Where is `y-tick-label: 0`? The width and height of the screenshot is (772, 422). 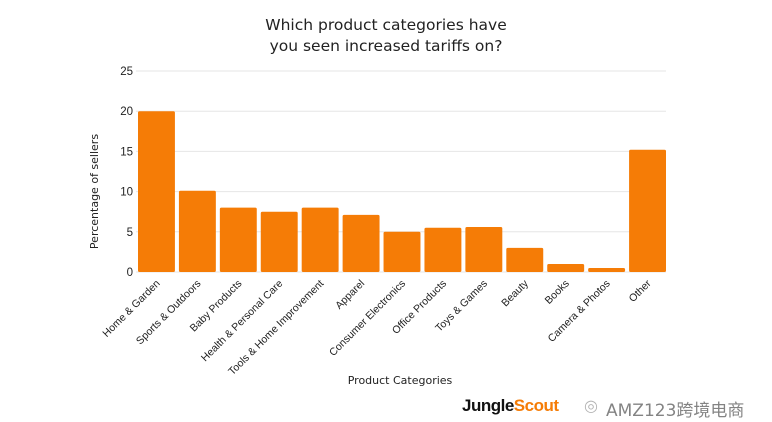
y-tick-label: 0 is located at coordinates (130, 273).